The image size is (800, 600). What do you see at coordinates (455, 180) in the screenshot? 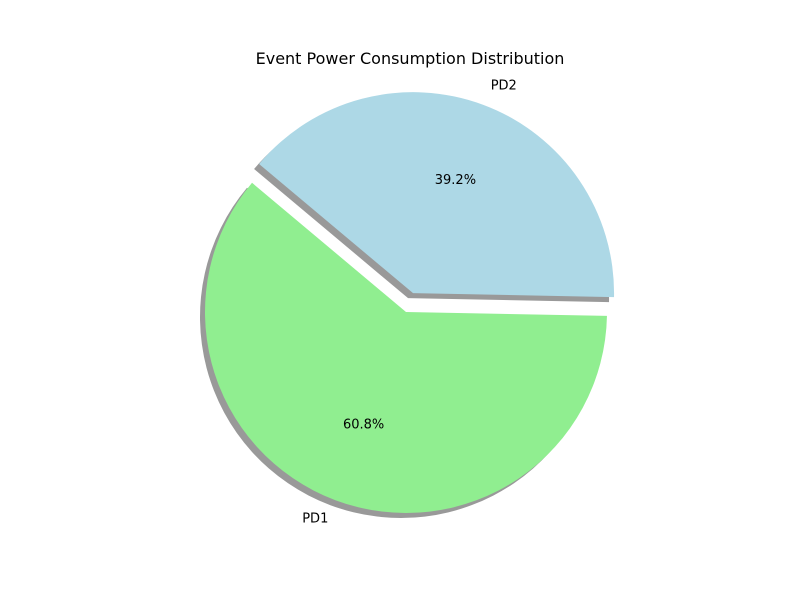
I see `slice-pct-pd2: 39.2%` at bounding box center [455, 180].